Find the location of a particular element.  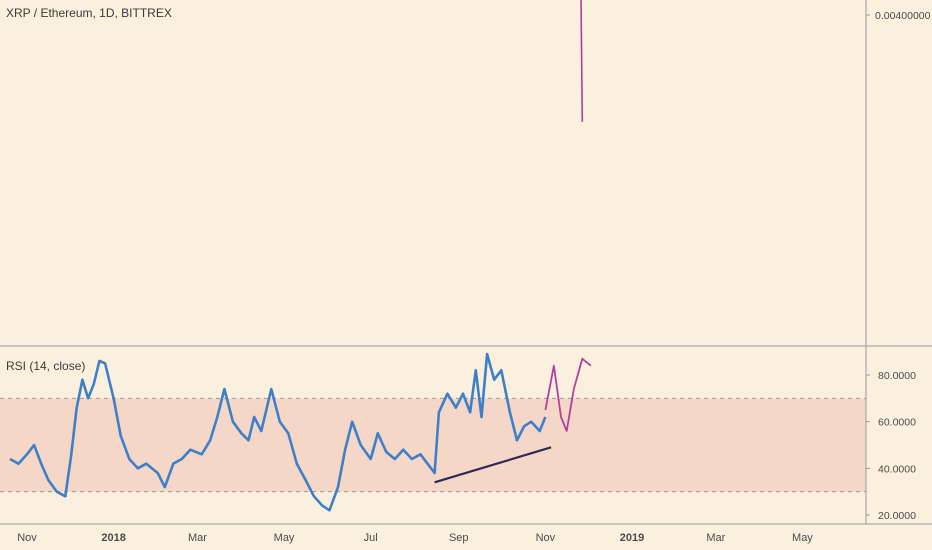

rsi-tick-label: 20.0000 is located at coordinates (897, 516).